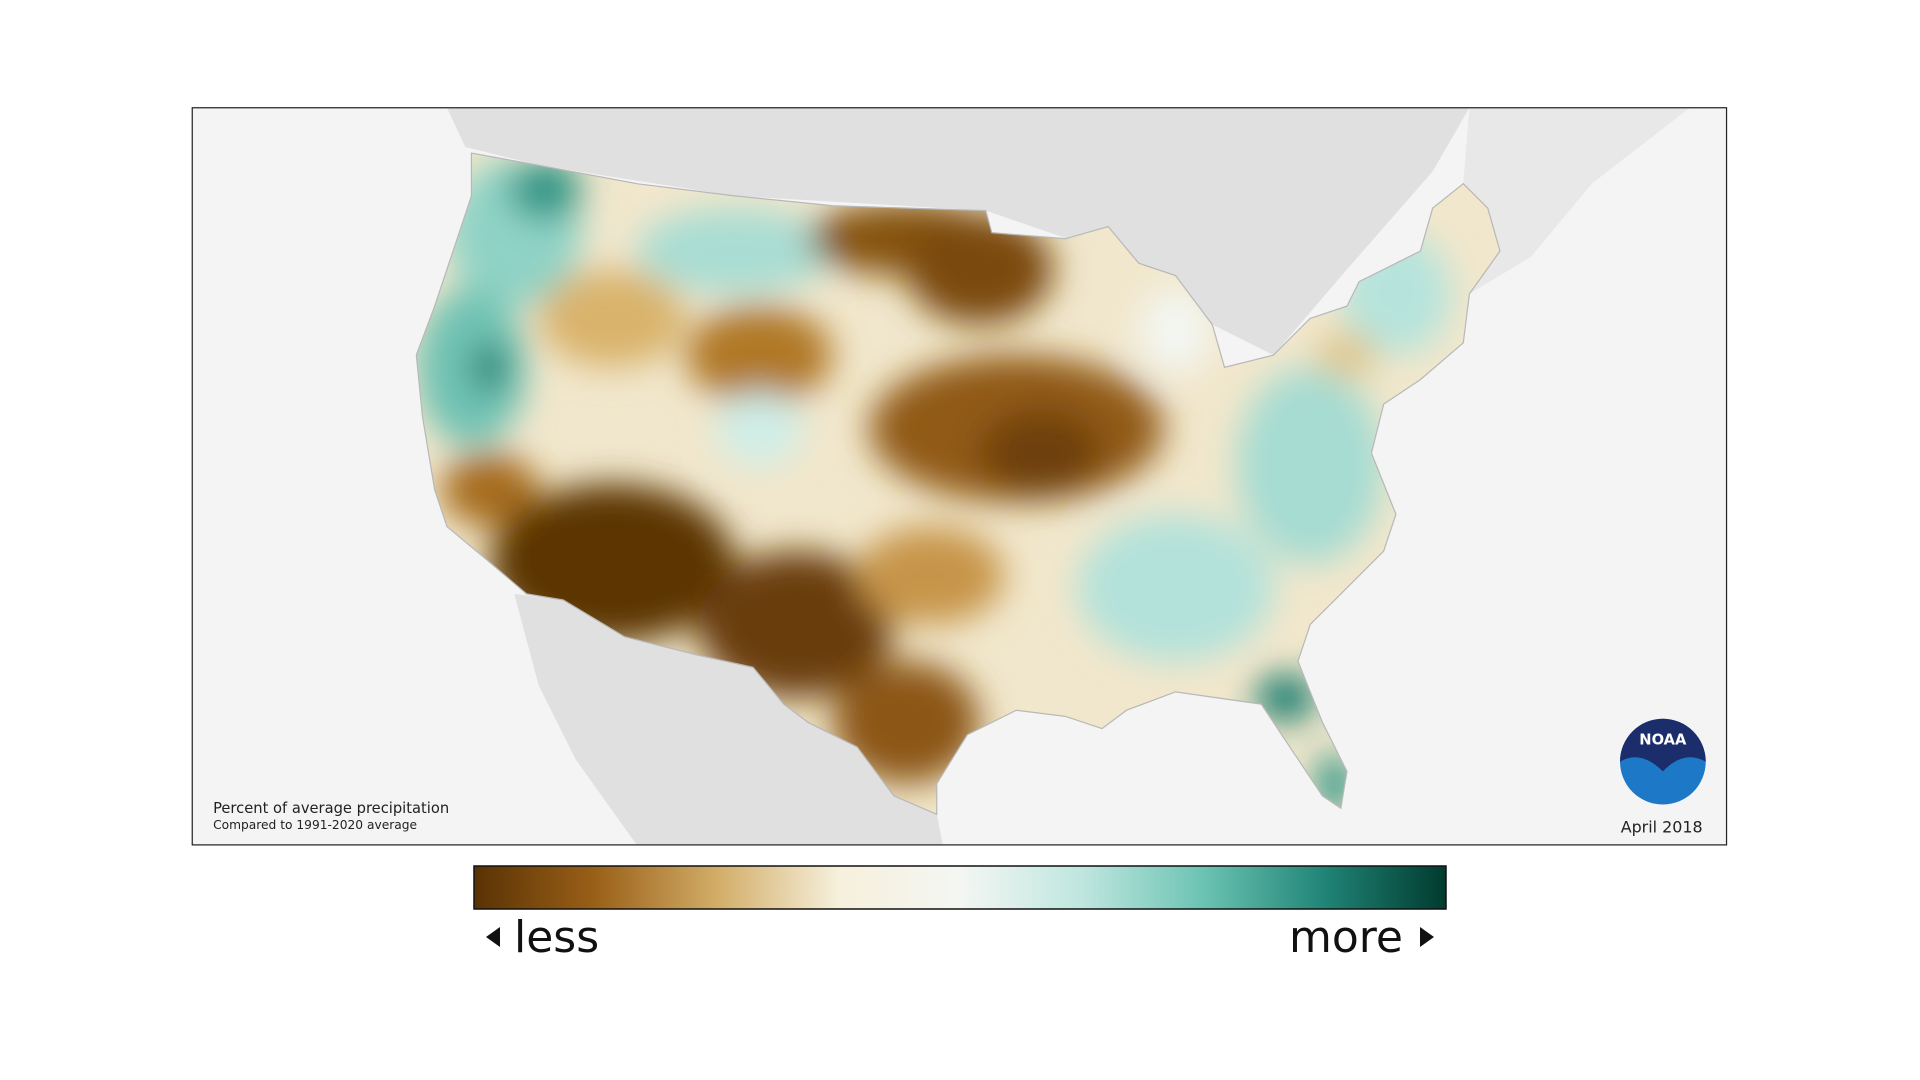 The height and width of the screenshot is (1080, 1920). What do you see at coordinates (1663, 739) in the screenshot?
I see `logo-text: NOAA` at bounding box center [1663, 739].